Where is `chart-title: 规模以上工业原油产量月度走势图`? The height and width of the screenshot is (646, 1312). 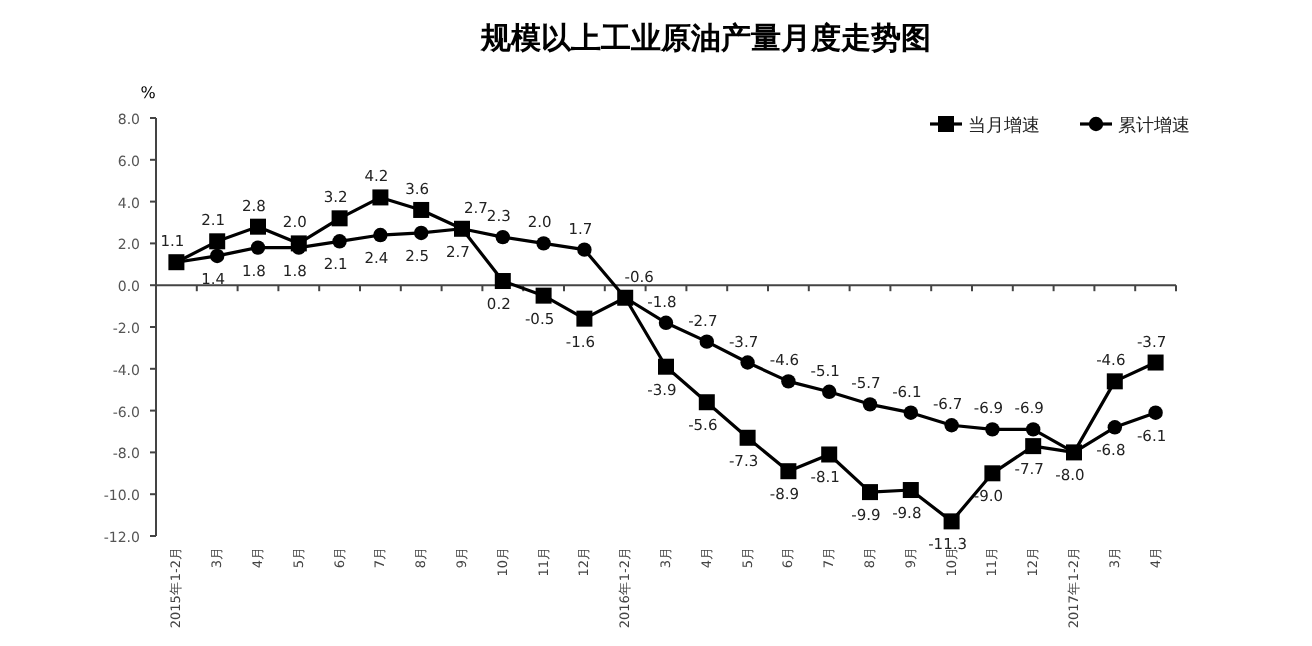 chart-title: 规模以上工业原油产量月度走势图 is located at coordinates (705, 38).